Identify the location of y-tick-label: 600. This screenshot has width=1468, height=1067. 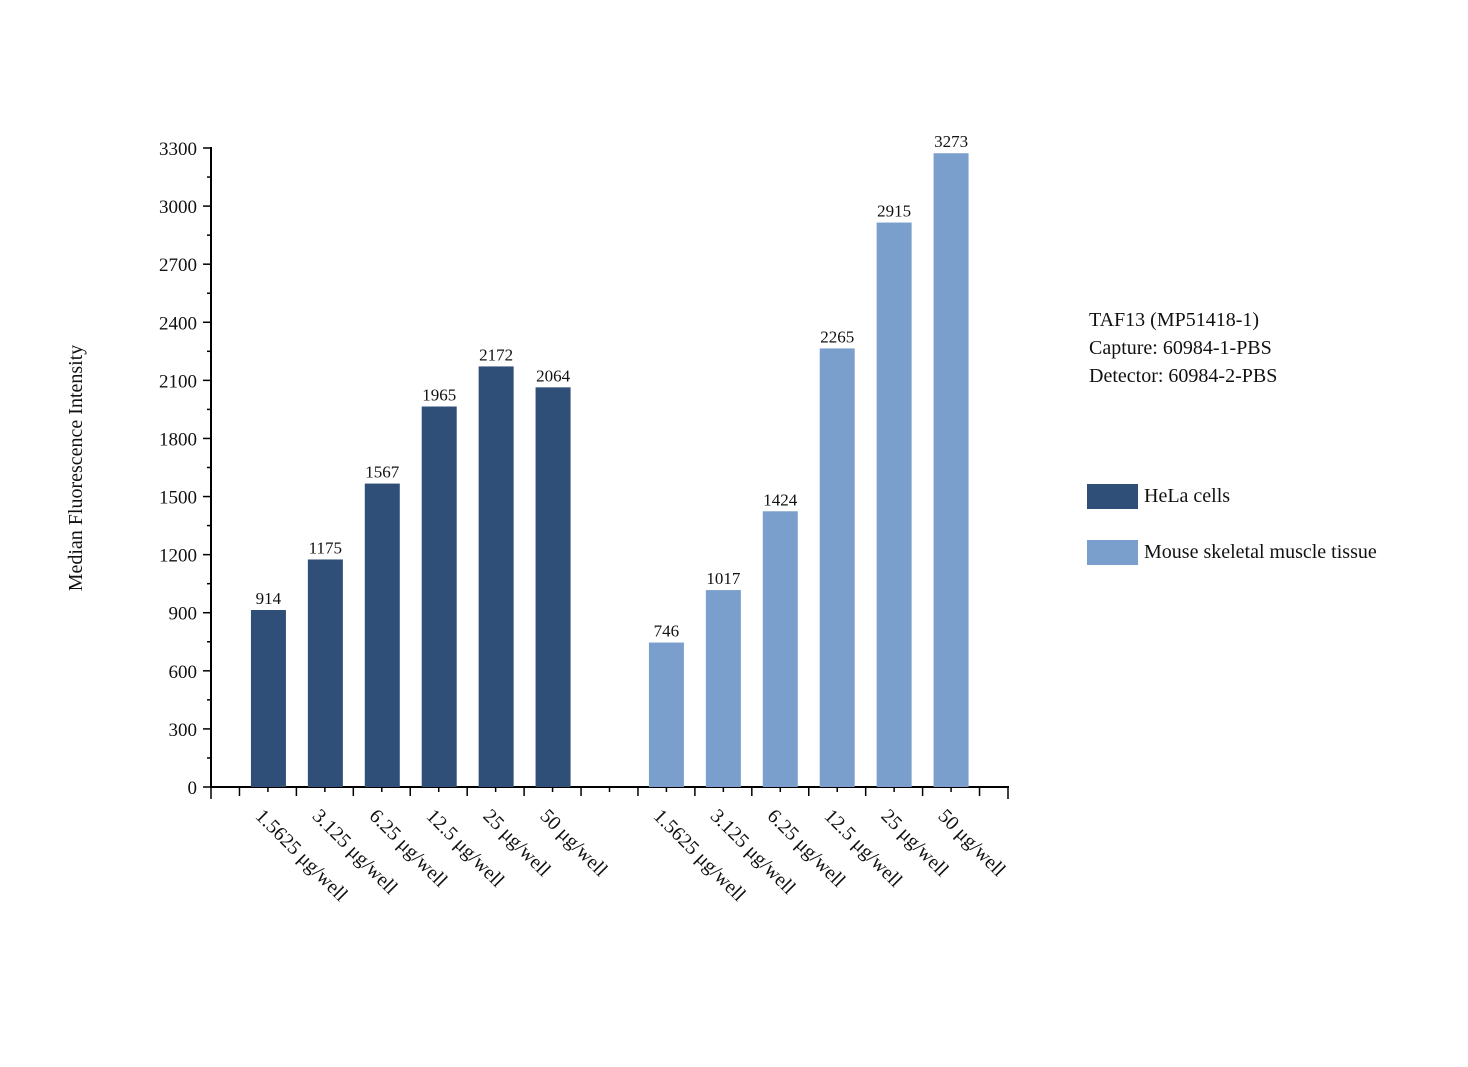
(183, 672).